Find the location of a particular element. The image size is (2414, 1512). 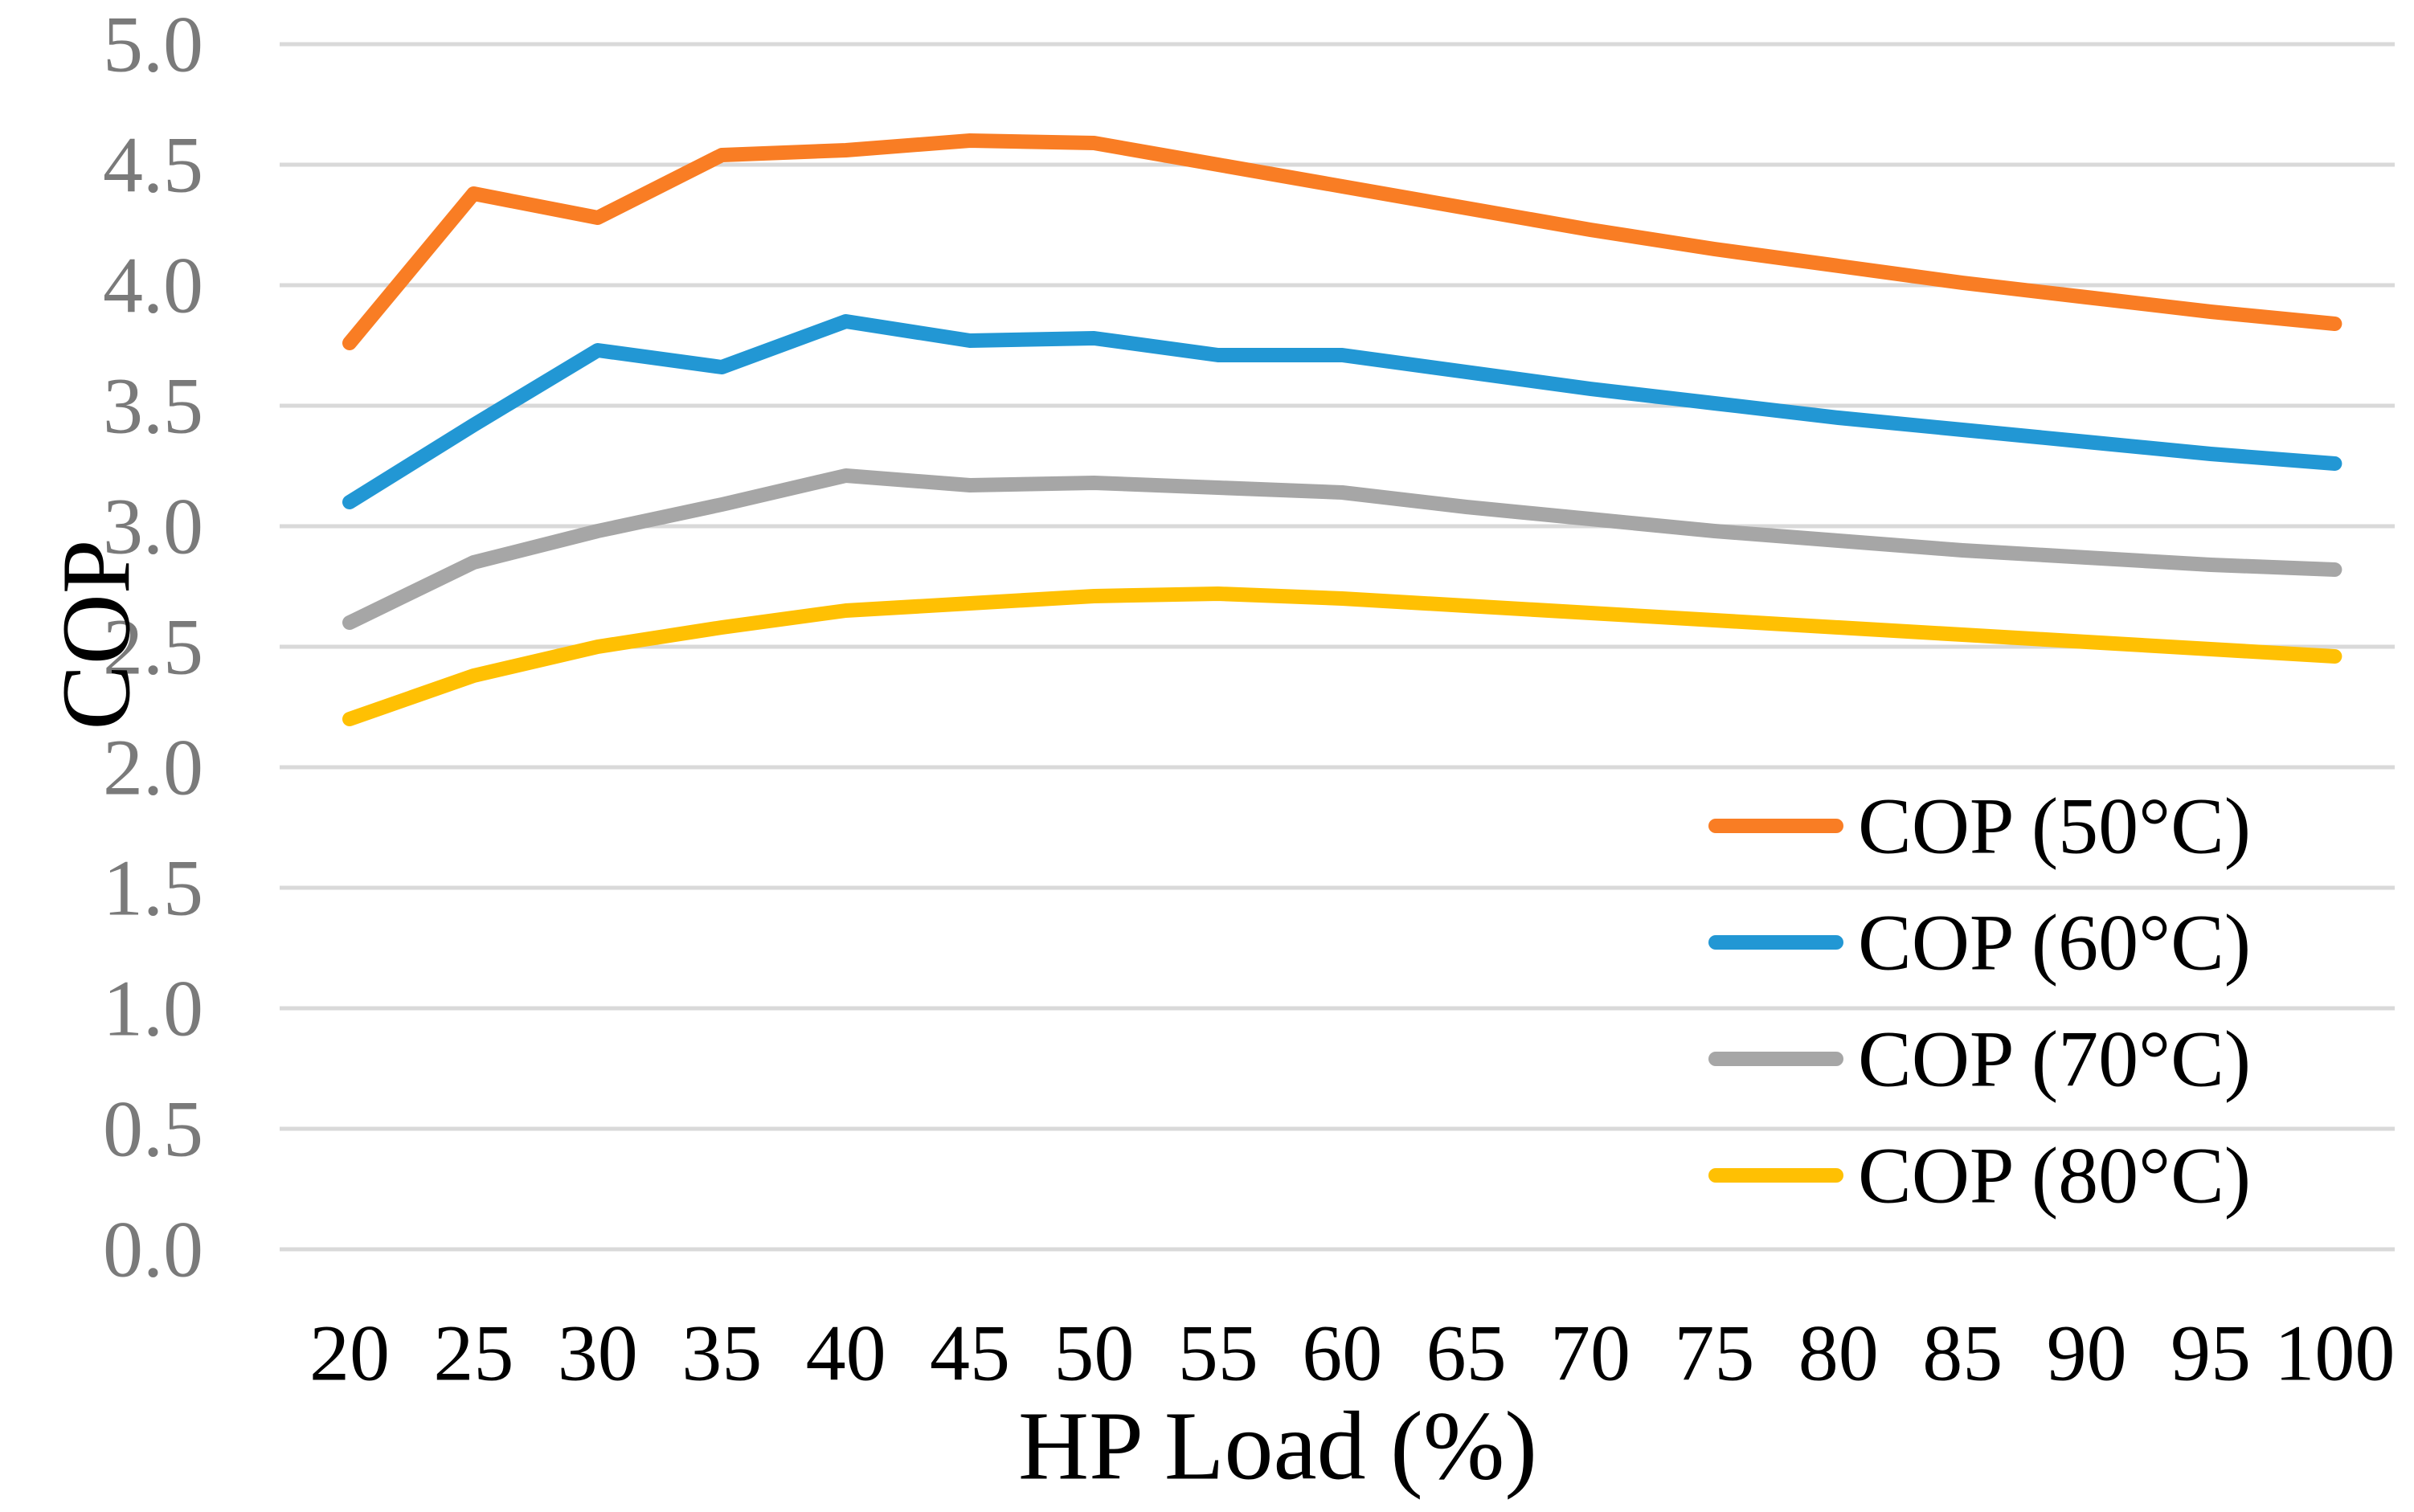

legend-label-cop-60-c: COP (60°C) is located at coordinates (2054, 943).